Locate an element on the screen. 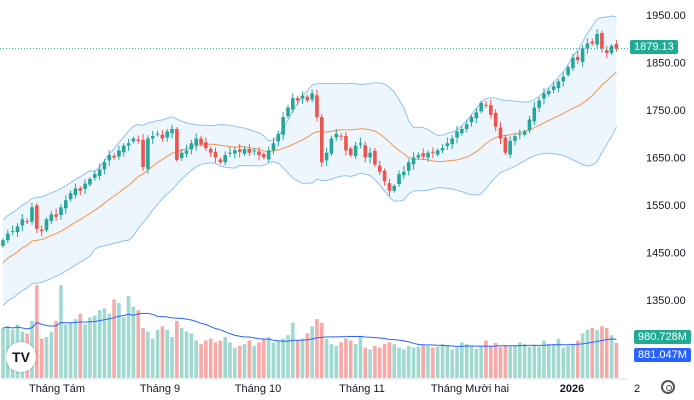 This screenshot has width=694, height=400. volume-ma-line is located at coordinates (309, 330).